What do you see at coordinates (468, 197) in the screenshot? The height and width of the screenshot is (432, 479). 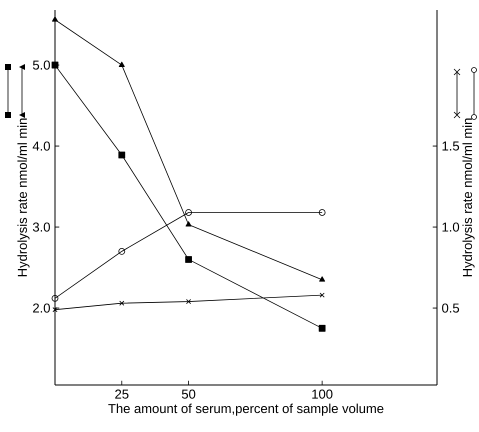 I see `y2-axis-title: Hydrolysis rate nmol/ml min` at bounding box center [468, 197].